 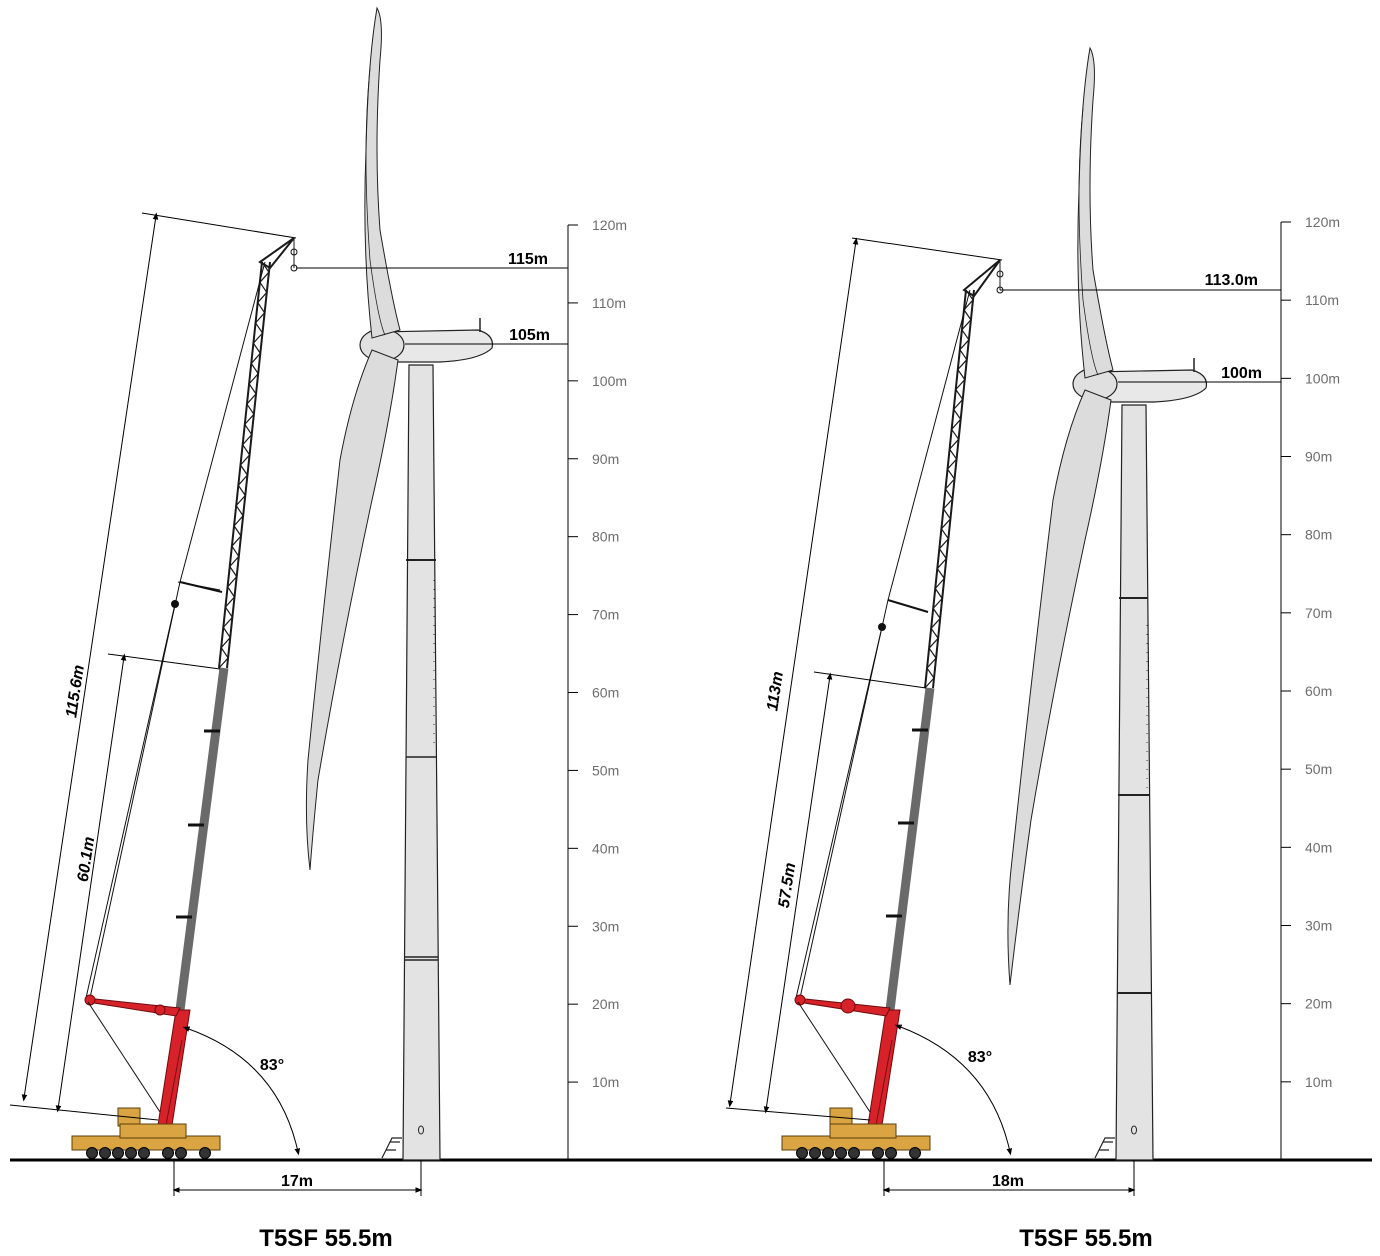 I want to click on right-scale-label: 70m, so click(x=1318, y=613).